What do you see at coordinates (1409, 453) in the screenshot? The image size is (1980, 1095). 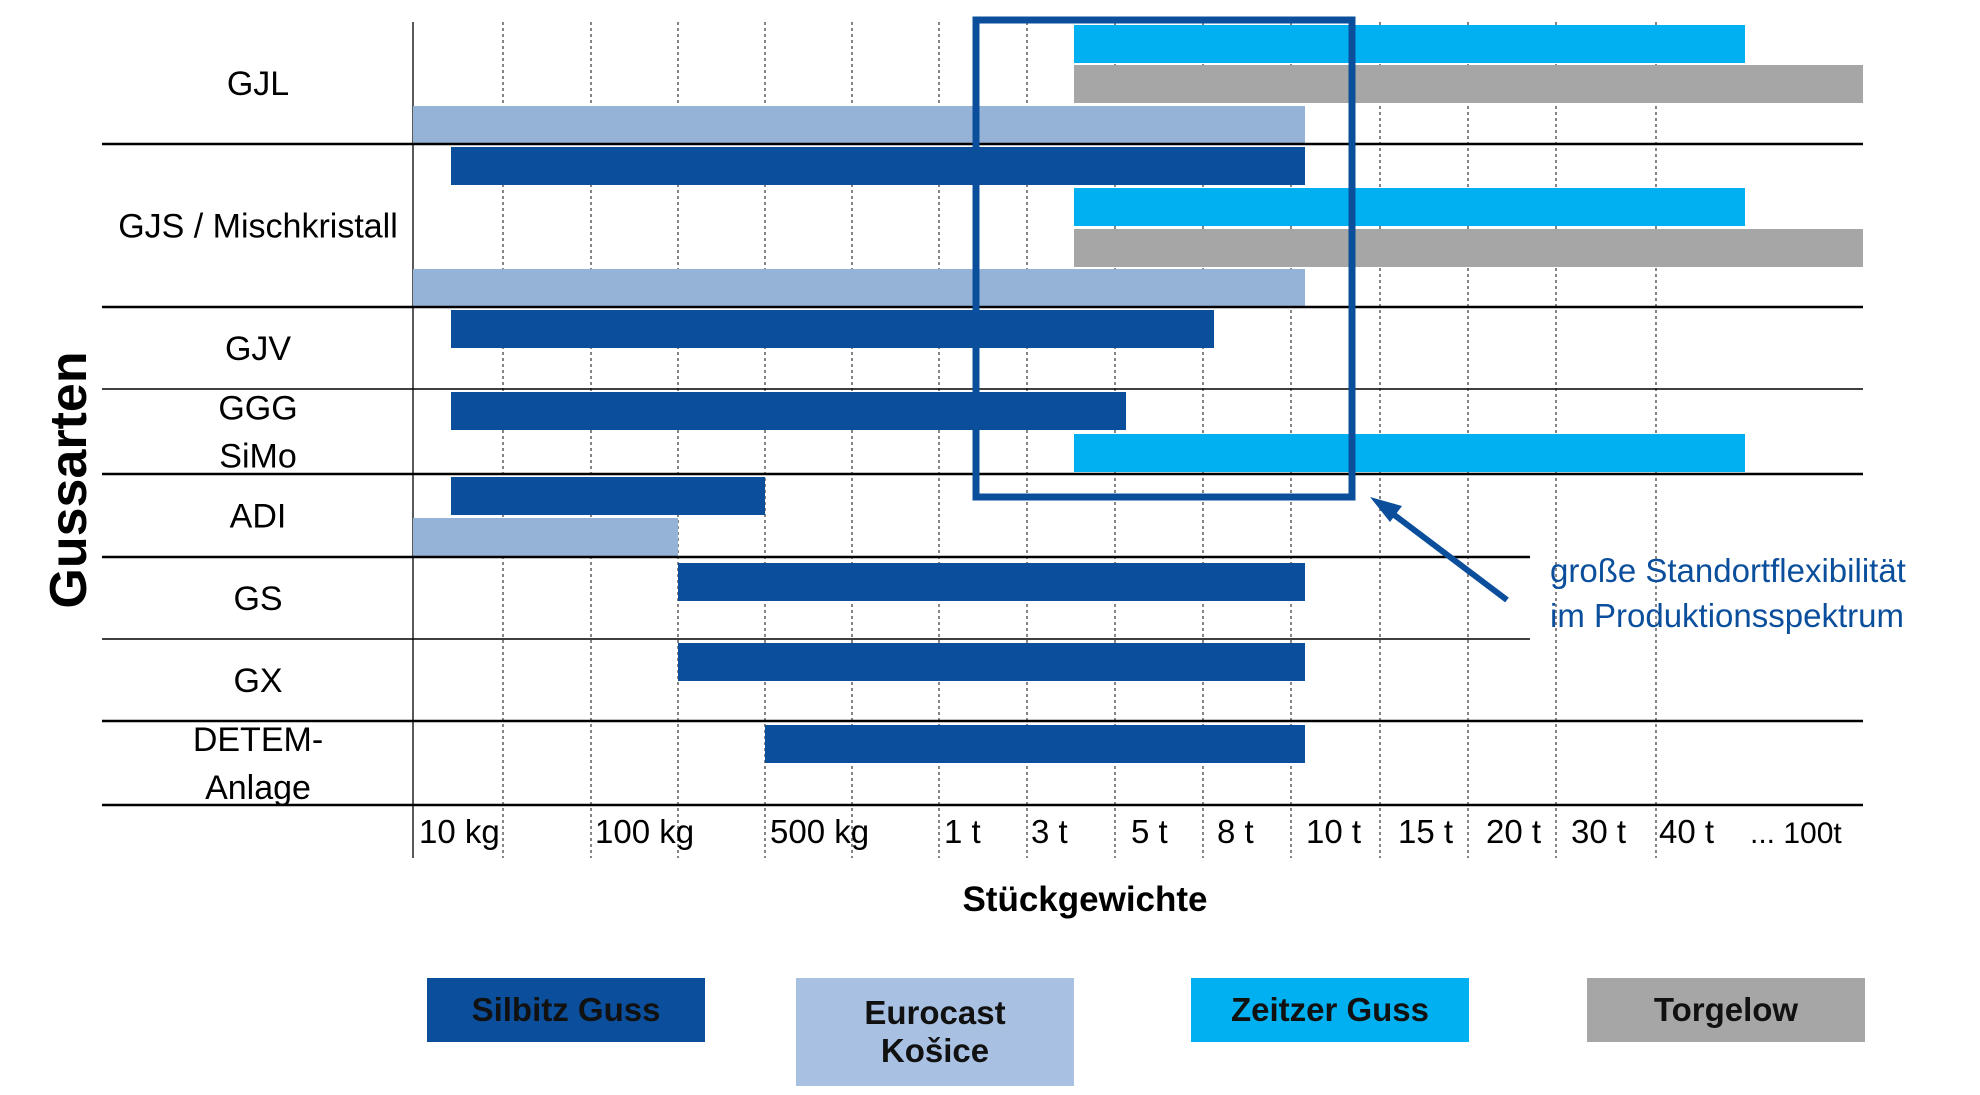 I see `bar-ggg-simo-zeitzer-guss` at bounding box center [1409, 453].